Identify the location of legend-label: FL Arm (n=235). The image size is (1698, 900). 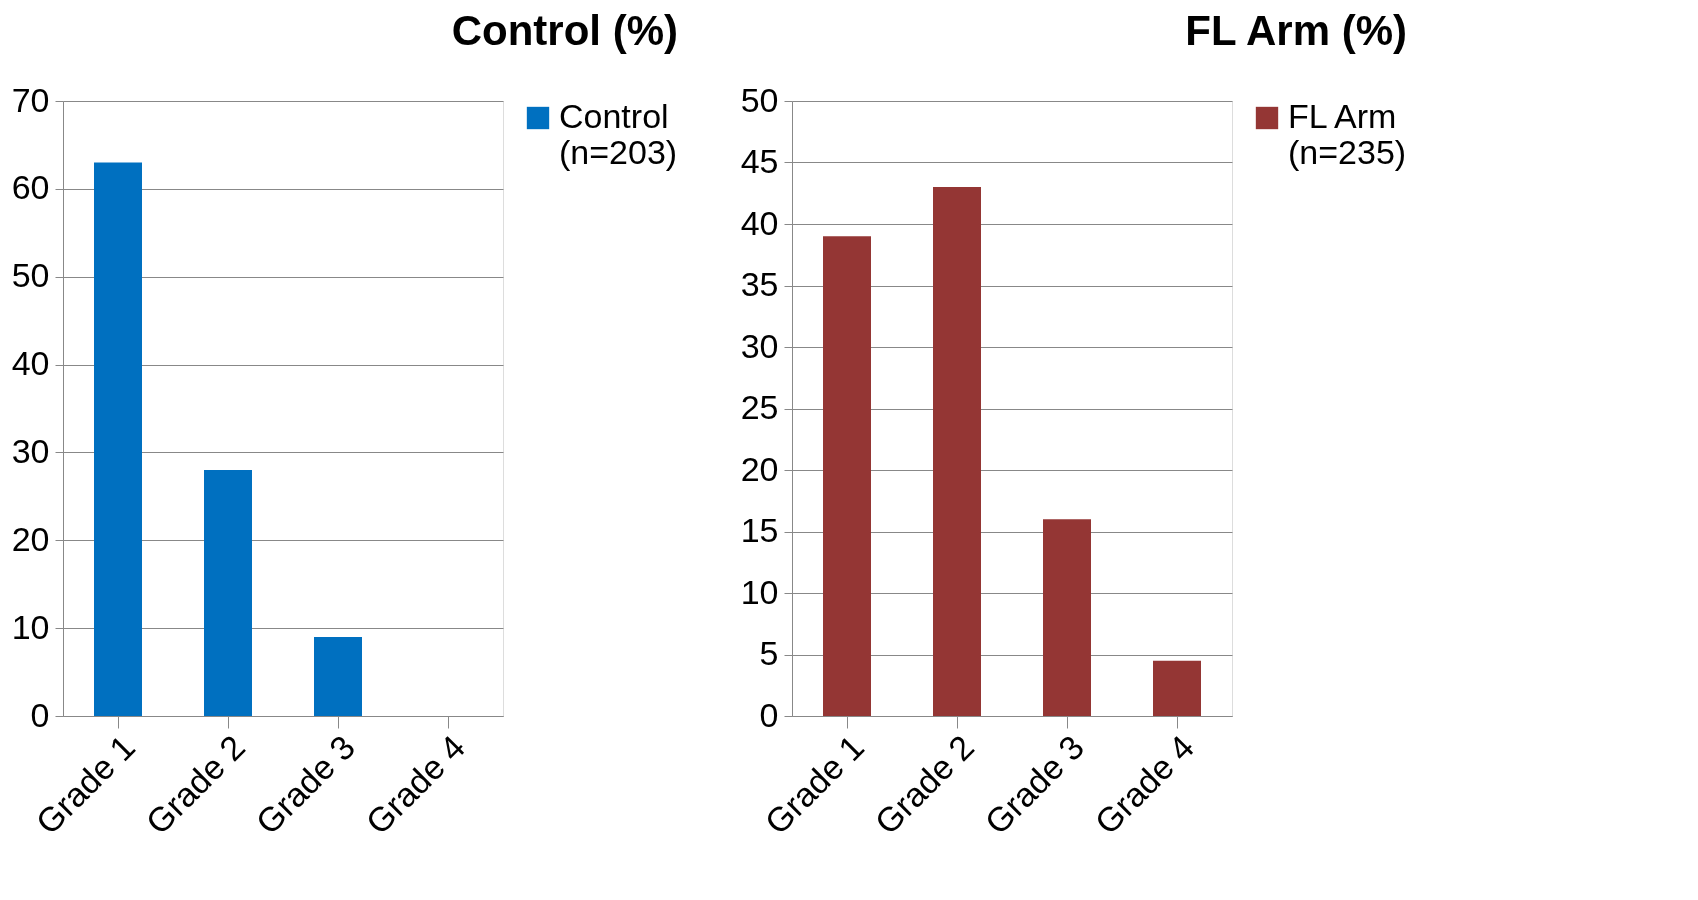
(1347, 134).